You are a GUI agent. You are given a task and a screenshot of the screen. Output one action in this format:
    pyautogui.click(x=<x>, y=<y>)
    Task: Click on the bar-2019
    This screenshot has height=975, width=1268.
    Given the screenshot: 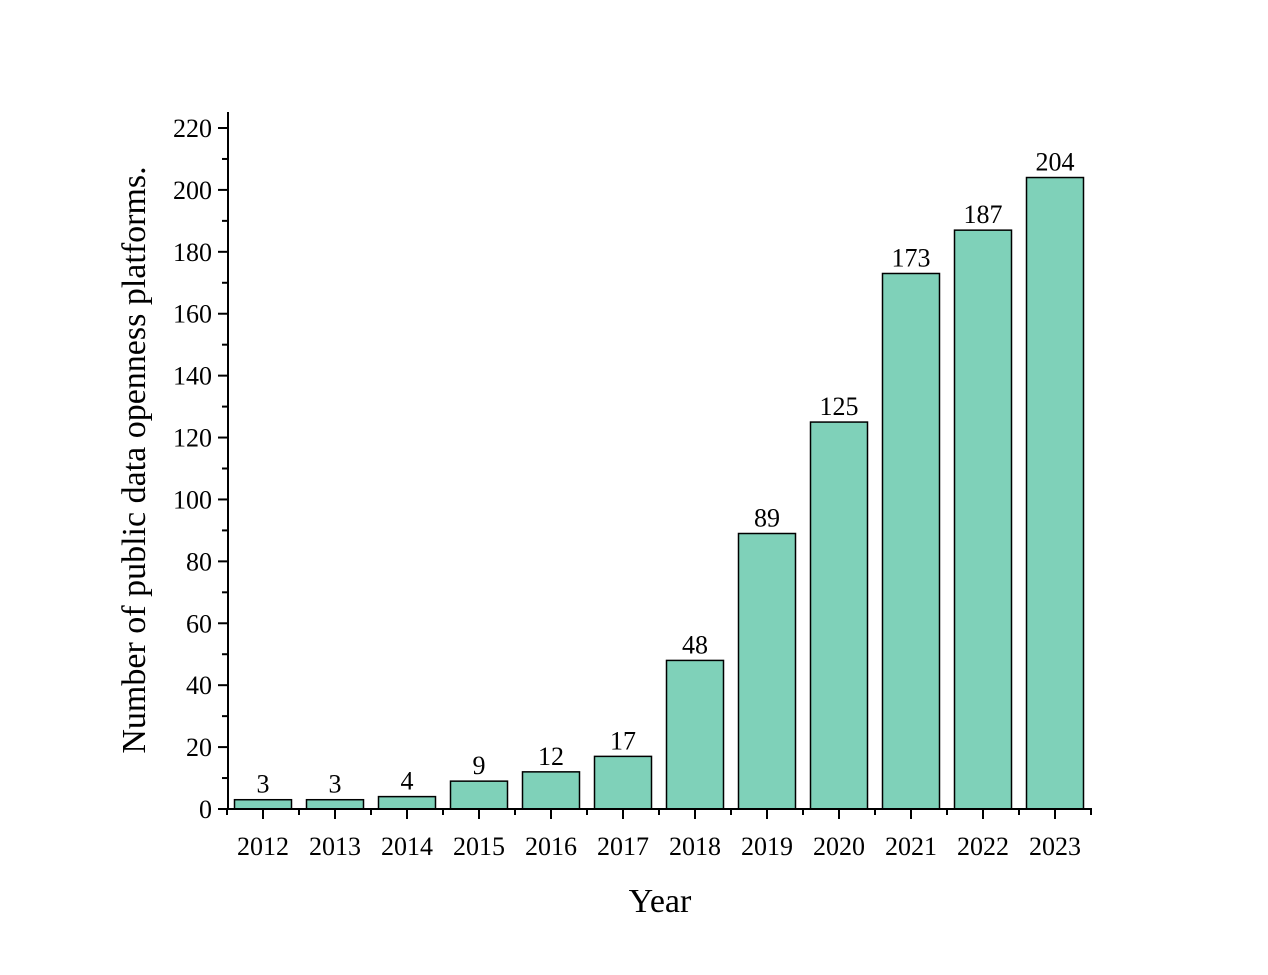 What is the action you would take?
    pyautogui.click(x=767, y=671)
    